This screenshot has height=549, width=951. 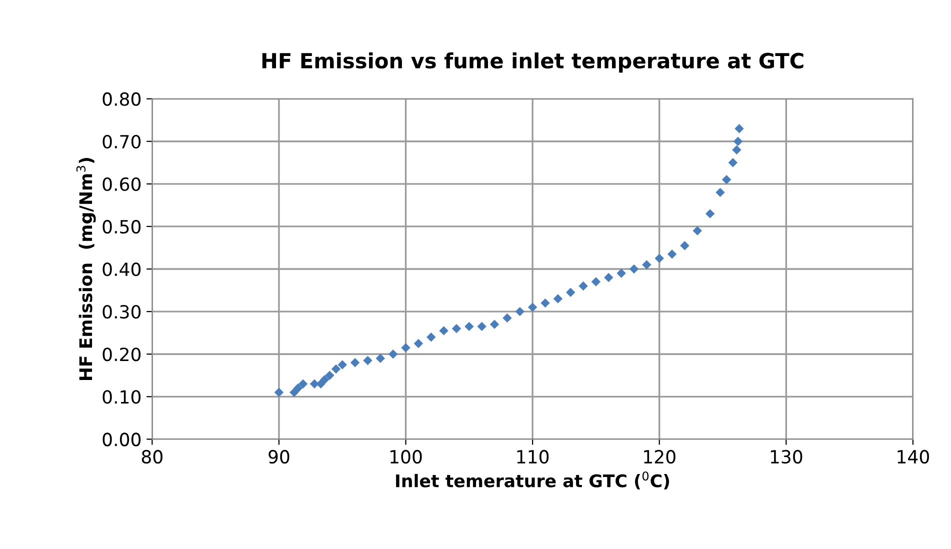 What do you see at coordinates (121, 99) in the screenshot?
I see `y-tick-label: 0.80` at bounding box center [121, 99].